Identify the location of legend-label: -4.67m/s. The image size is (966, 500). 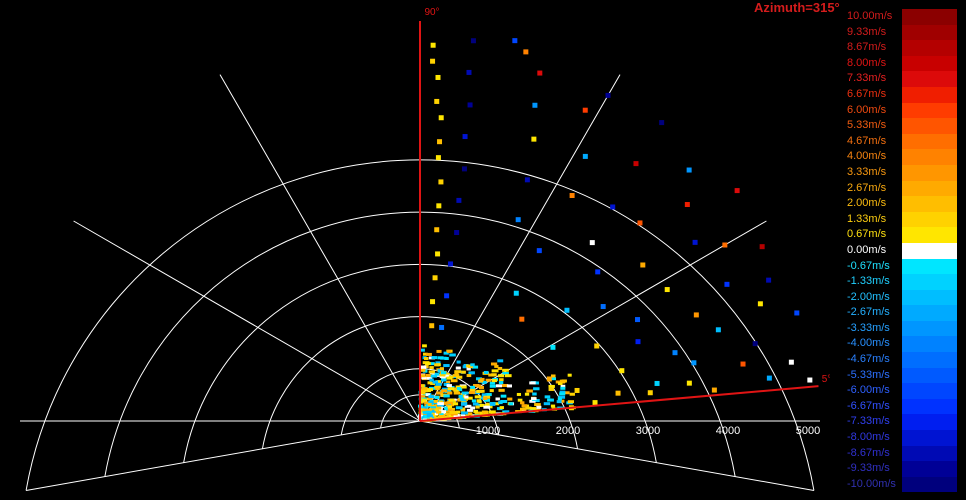
(868, 359).